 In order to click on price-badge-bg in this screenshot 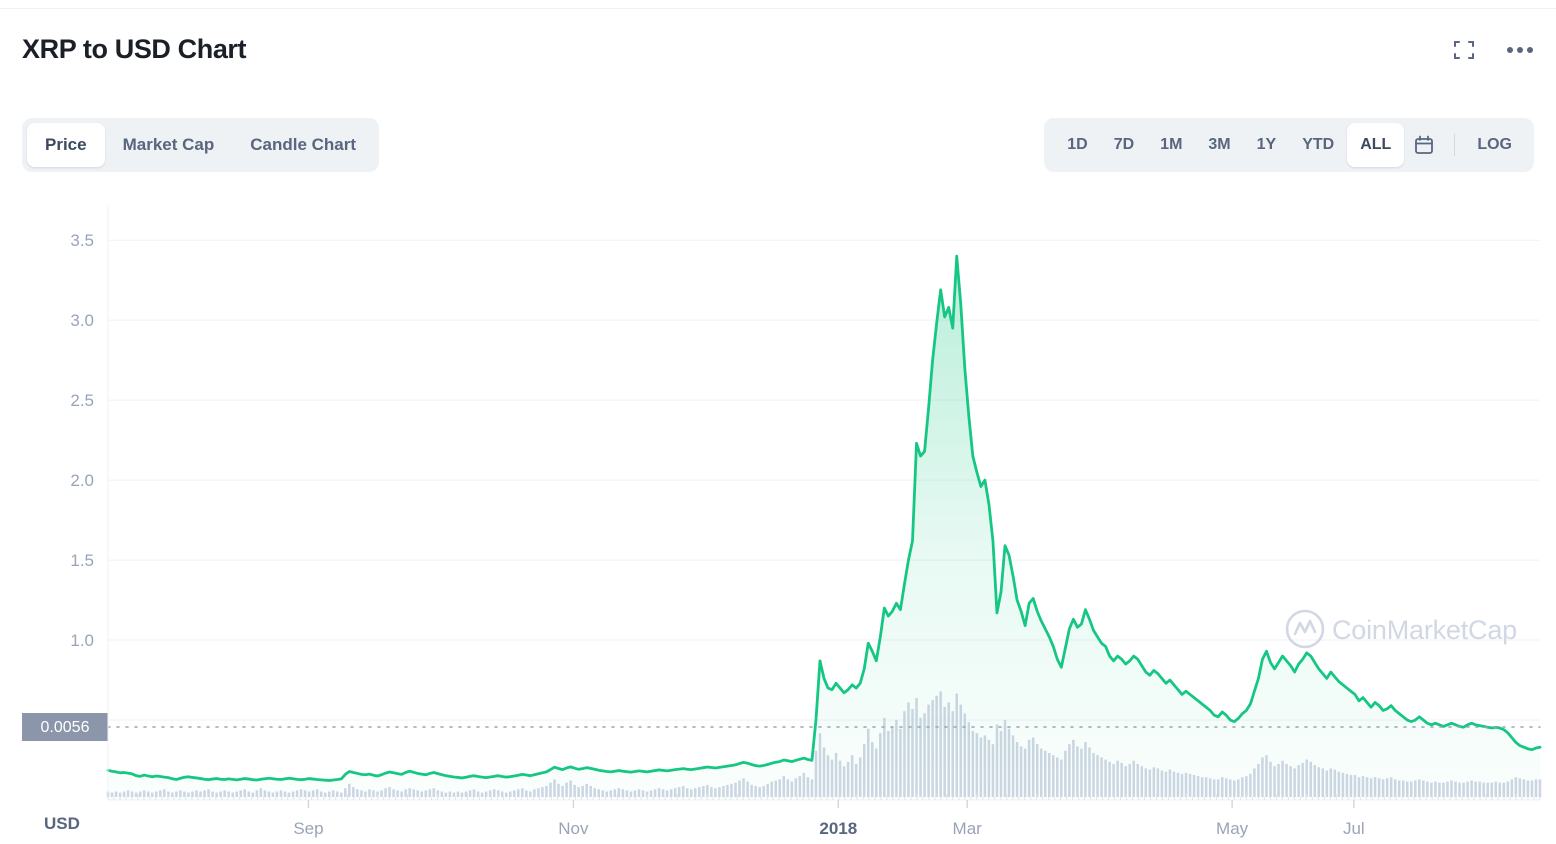, I will do `click(65, 727)`.